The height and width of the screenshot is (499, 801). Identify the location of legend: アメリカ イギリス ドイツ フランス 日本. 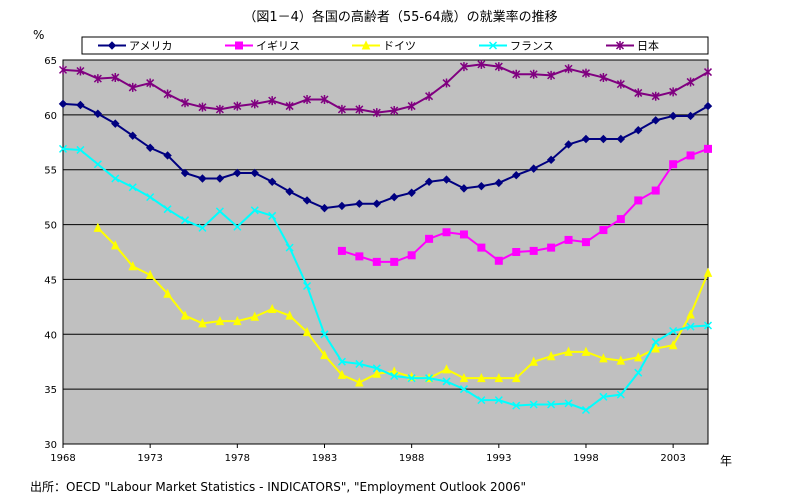
(395, 45).